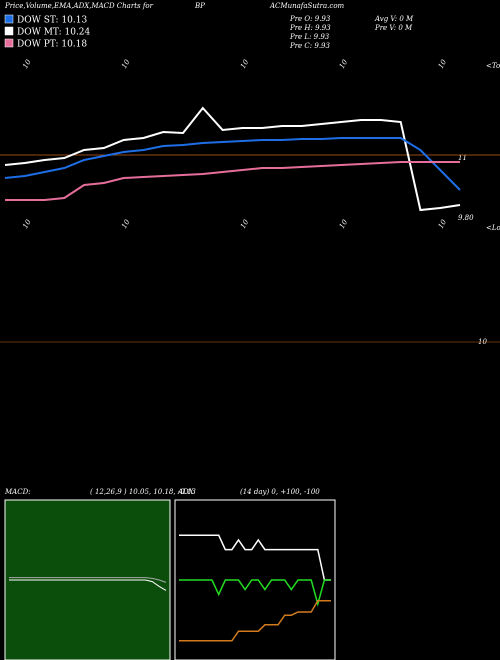 The width and height of the screenshot is (500, 660). What do you see at coordinates (493, 66) in the screenshot?
I see `tops-label: <Tops` at bounding box center [493, 66].